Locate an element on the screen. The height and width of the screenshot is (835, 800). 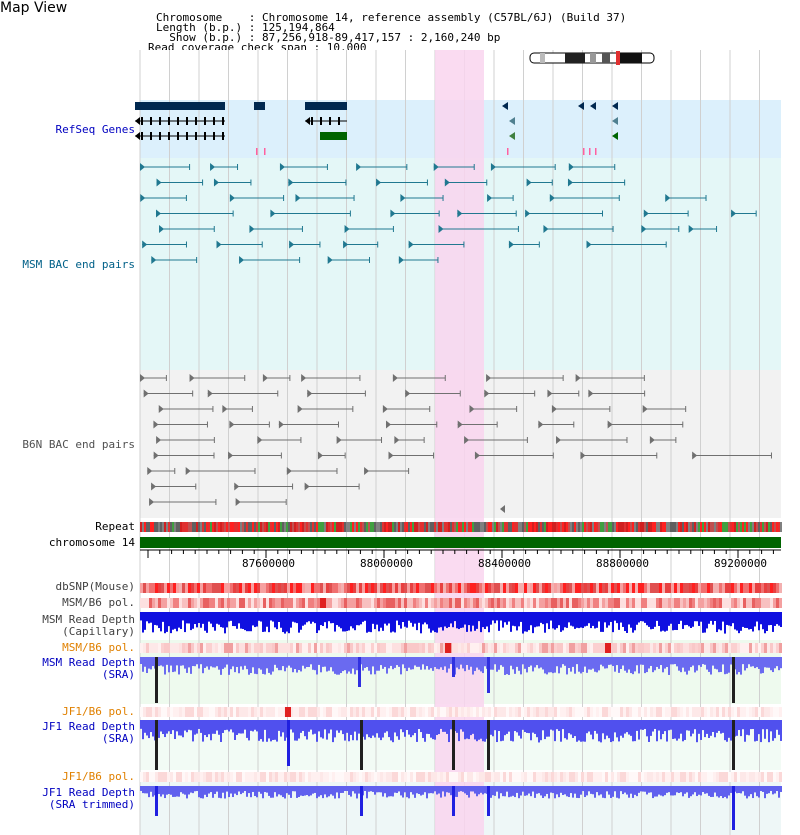
label-b6n-bac: B6N BAC end pairs is located at coordinates (78, 444).